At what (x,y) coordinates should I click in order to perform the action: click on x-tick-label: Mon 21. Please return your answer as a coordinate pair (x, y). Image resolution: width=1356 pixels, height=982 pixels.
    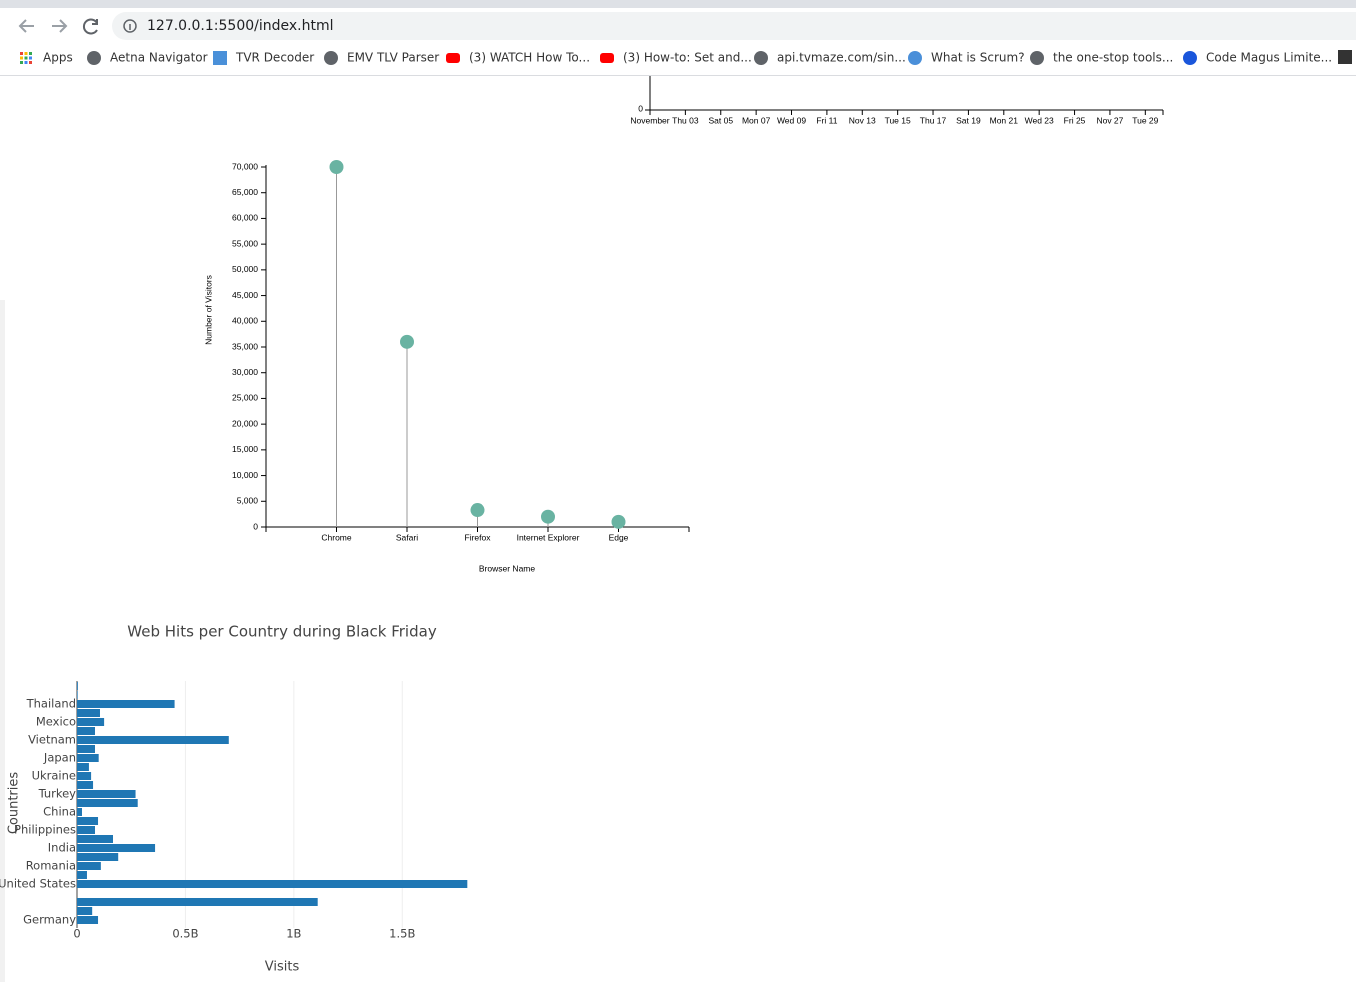
    Looking at the image, I should click on (1004, 120).